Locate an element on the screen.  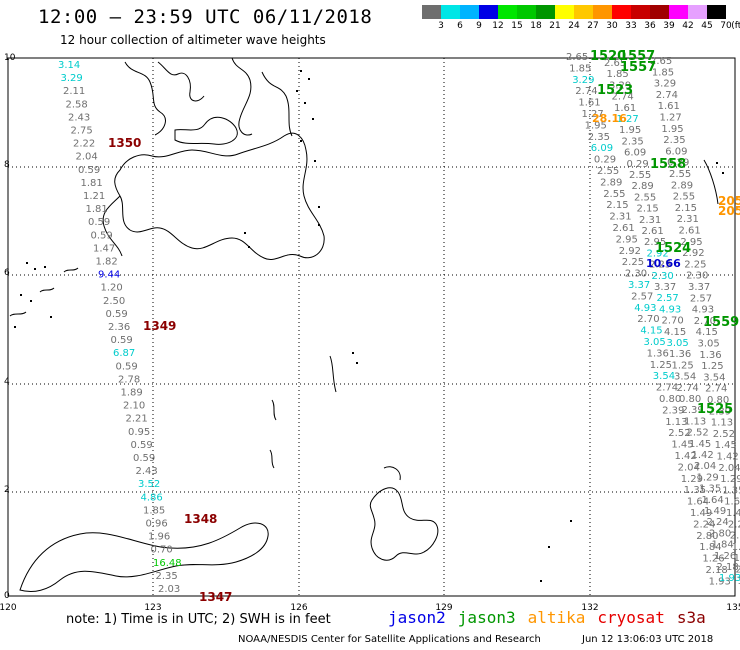
track-value-tertiary: 1.29 is located at coordinates (730, 479).